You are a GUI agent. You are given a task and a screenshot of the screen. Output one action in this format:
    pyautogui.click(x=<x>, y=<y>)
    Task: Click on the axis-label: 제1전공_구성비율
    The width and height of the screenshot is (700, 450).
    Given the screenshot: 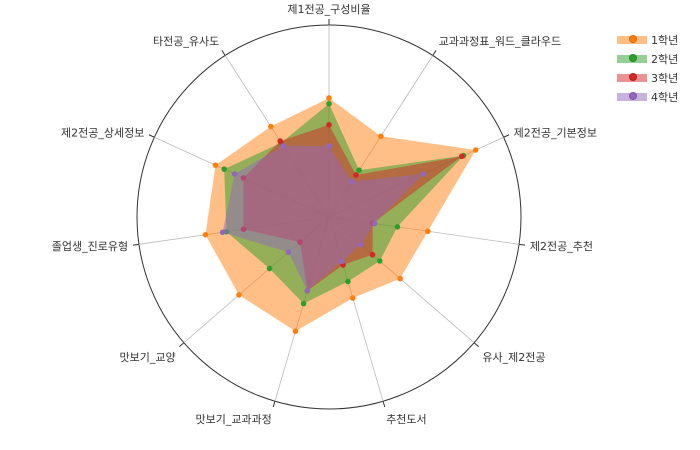 What is the action you would take?
    pyautogui.click(x=328, y=9)
    